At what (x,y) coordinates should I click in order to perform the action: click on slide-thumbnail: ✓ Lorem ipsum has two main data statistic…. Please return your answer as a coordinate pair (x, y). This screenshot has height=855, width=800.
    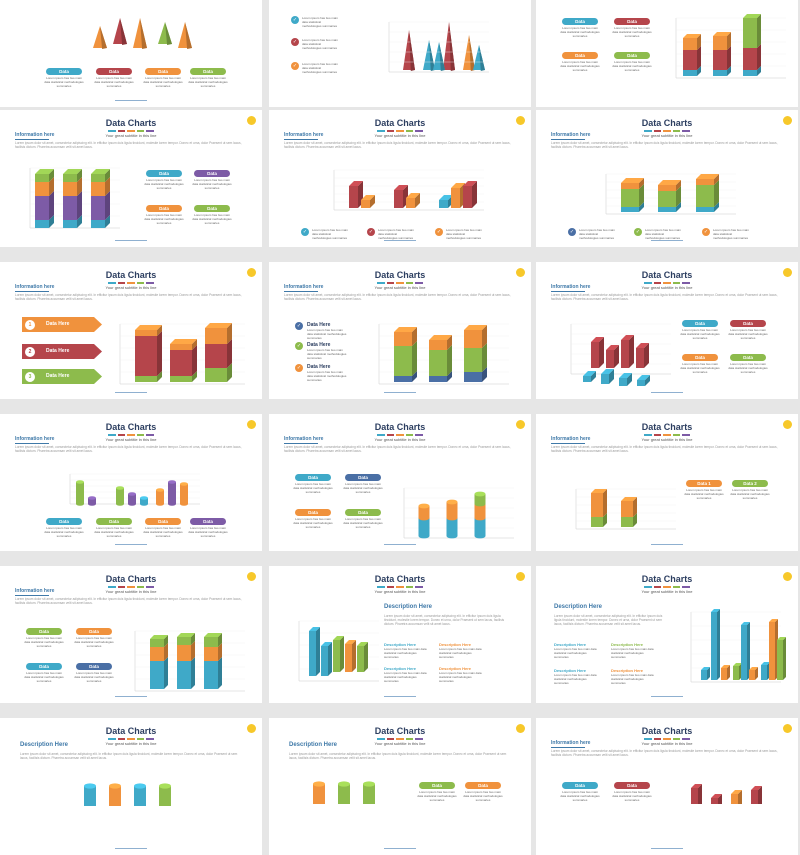
    Looking at the image, I should click on (400, 53).